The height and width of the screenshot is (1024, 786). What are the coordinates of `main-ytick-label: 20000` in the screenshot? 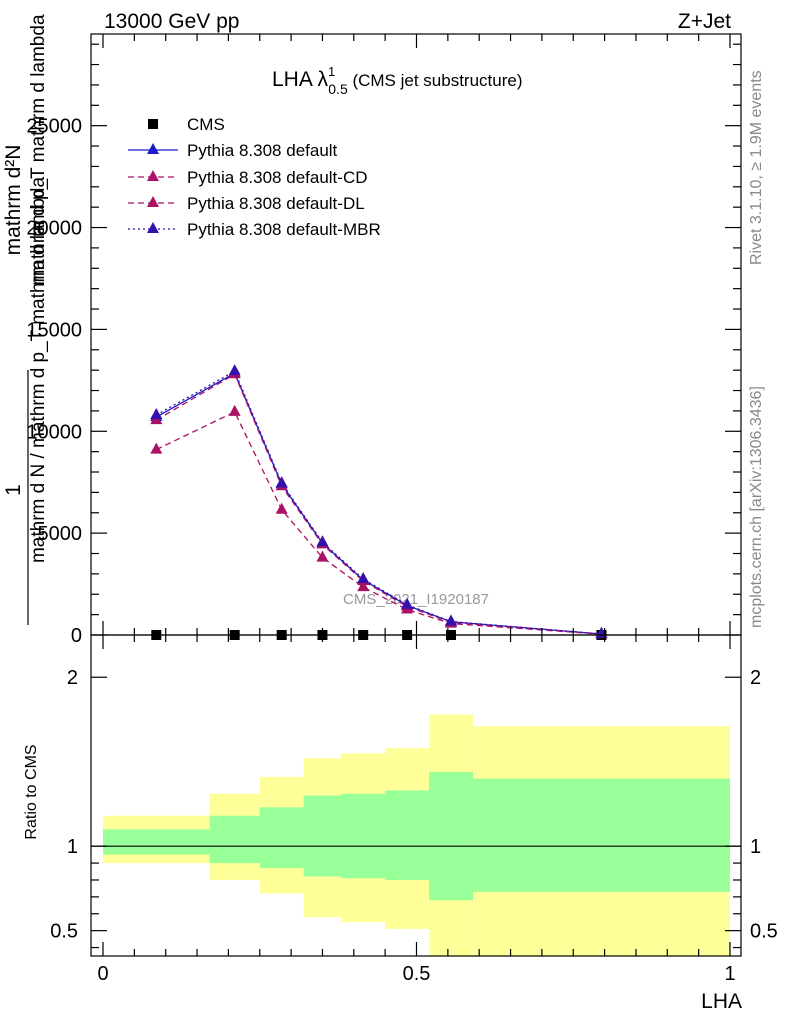 It's located at (54, 229).